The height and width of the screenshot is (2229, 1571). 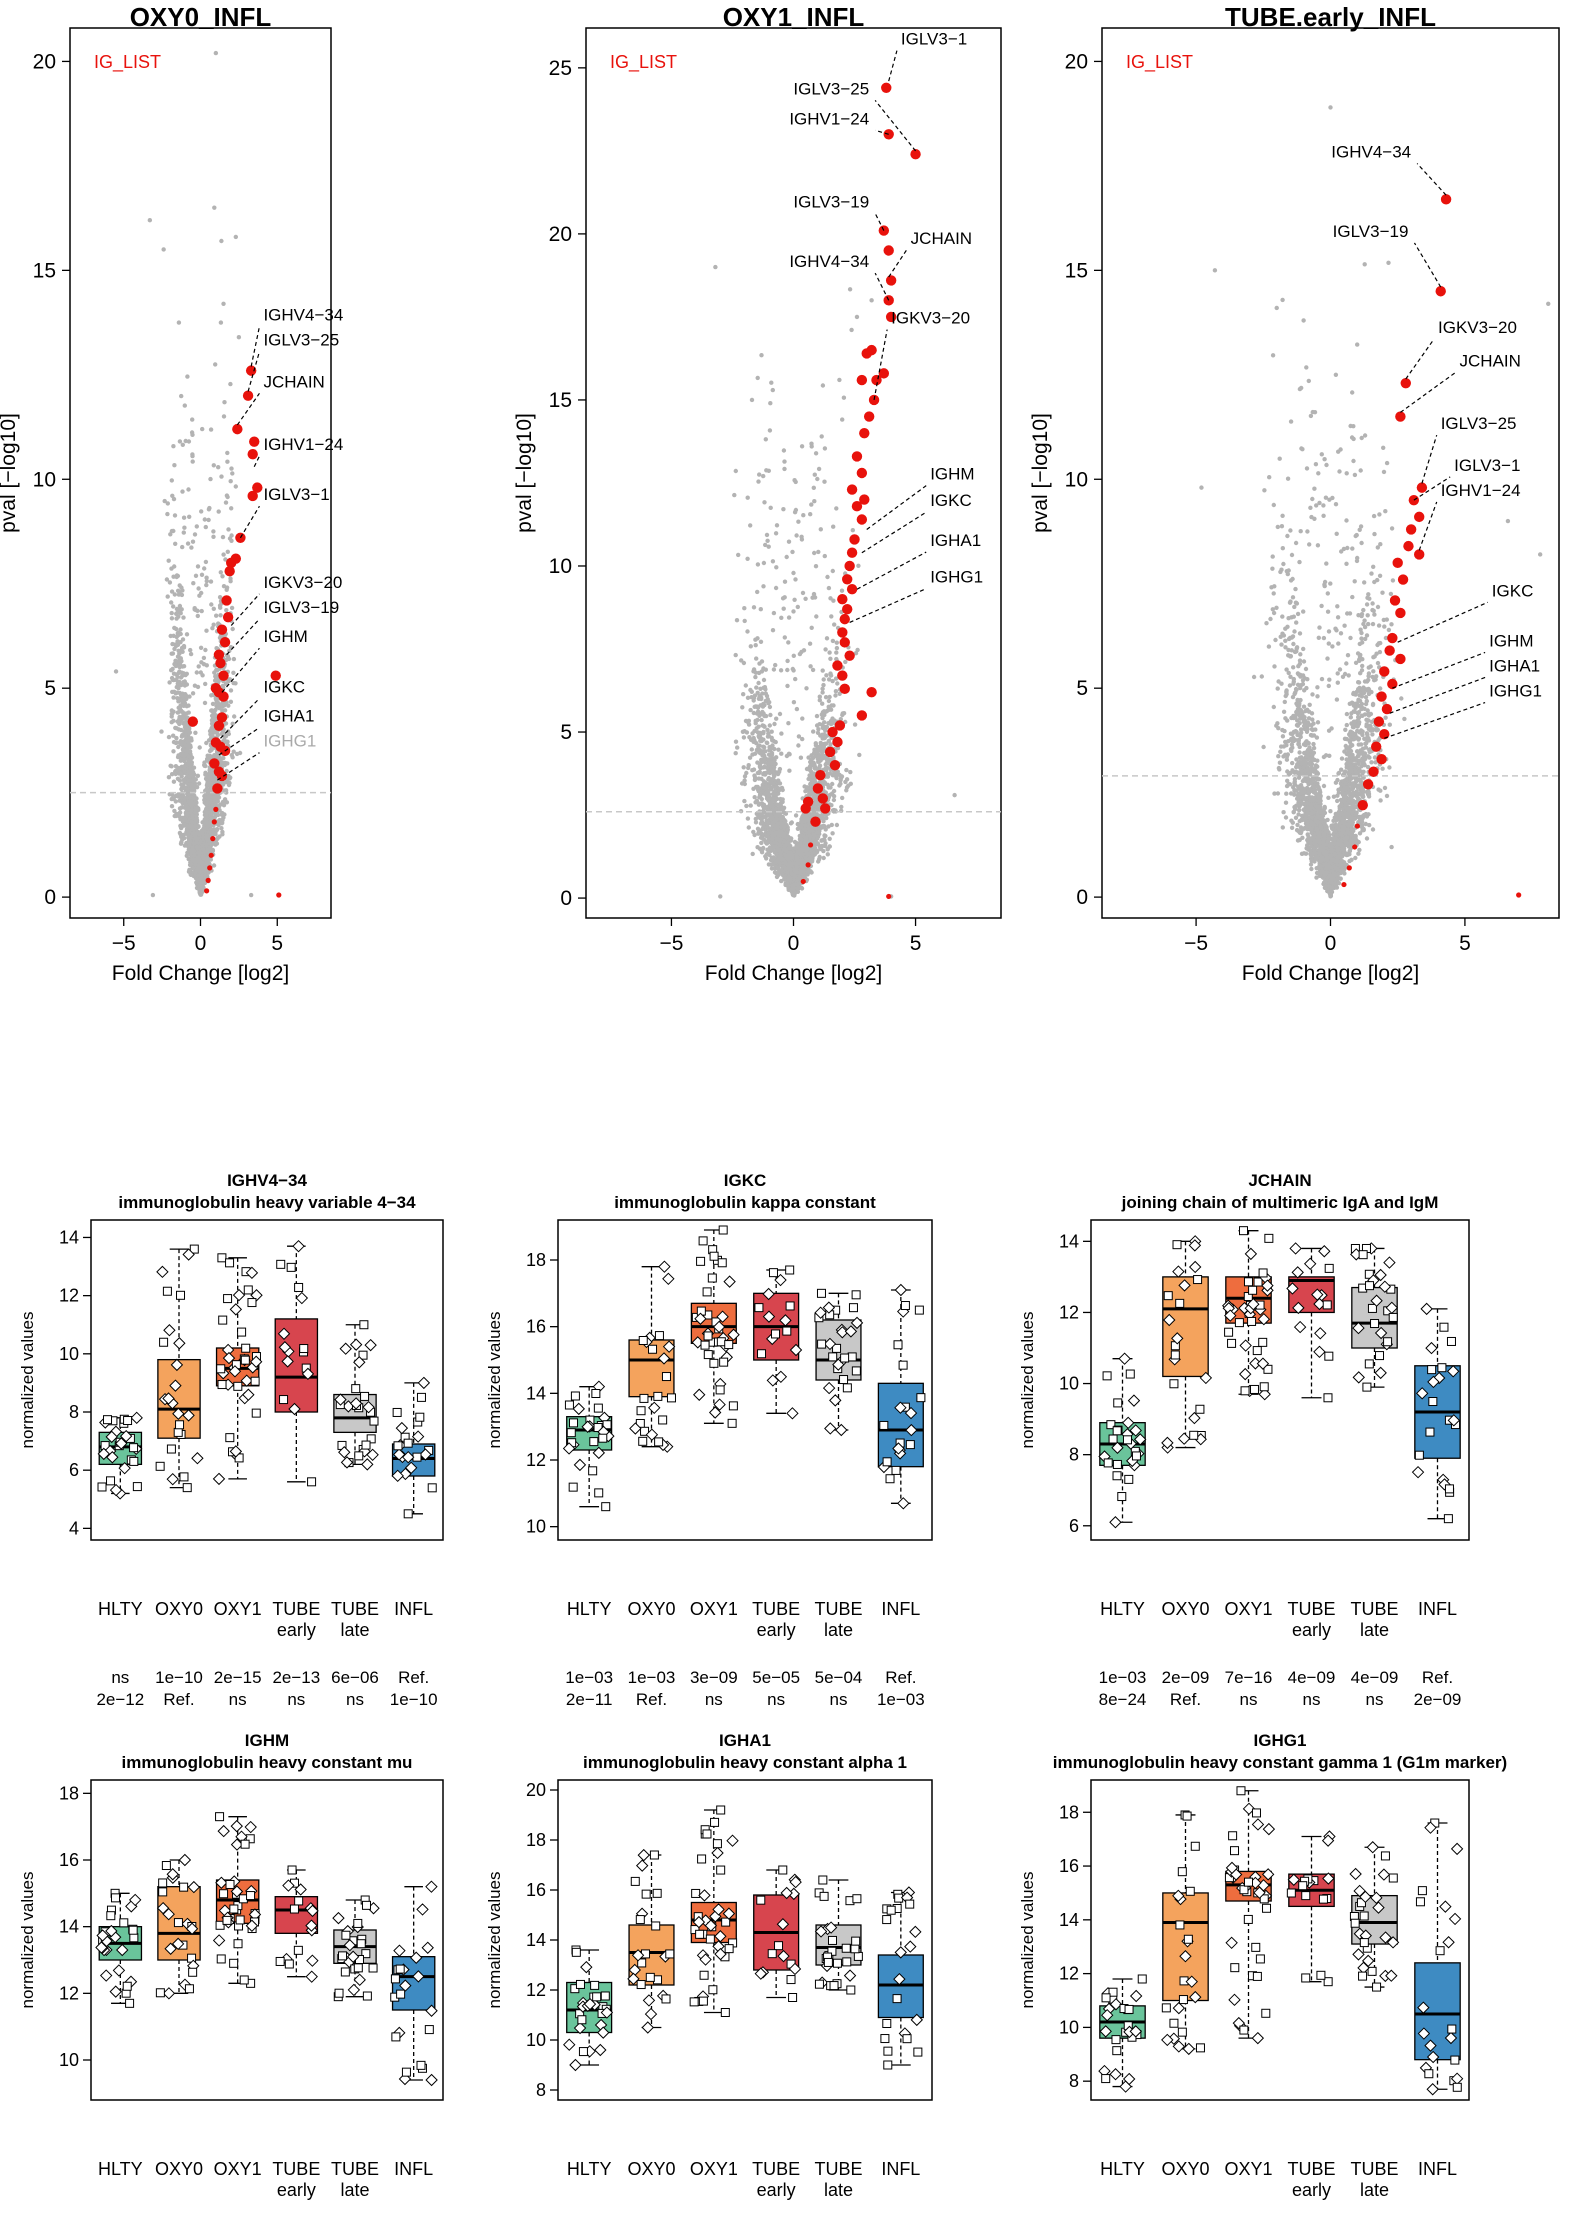 I want to click on y-tick-label: 5, so click(x=50, y=688).